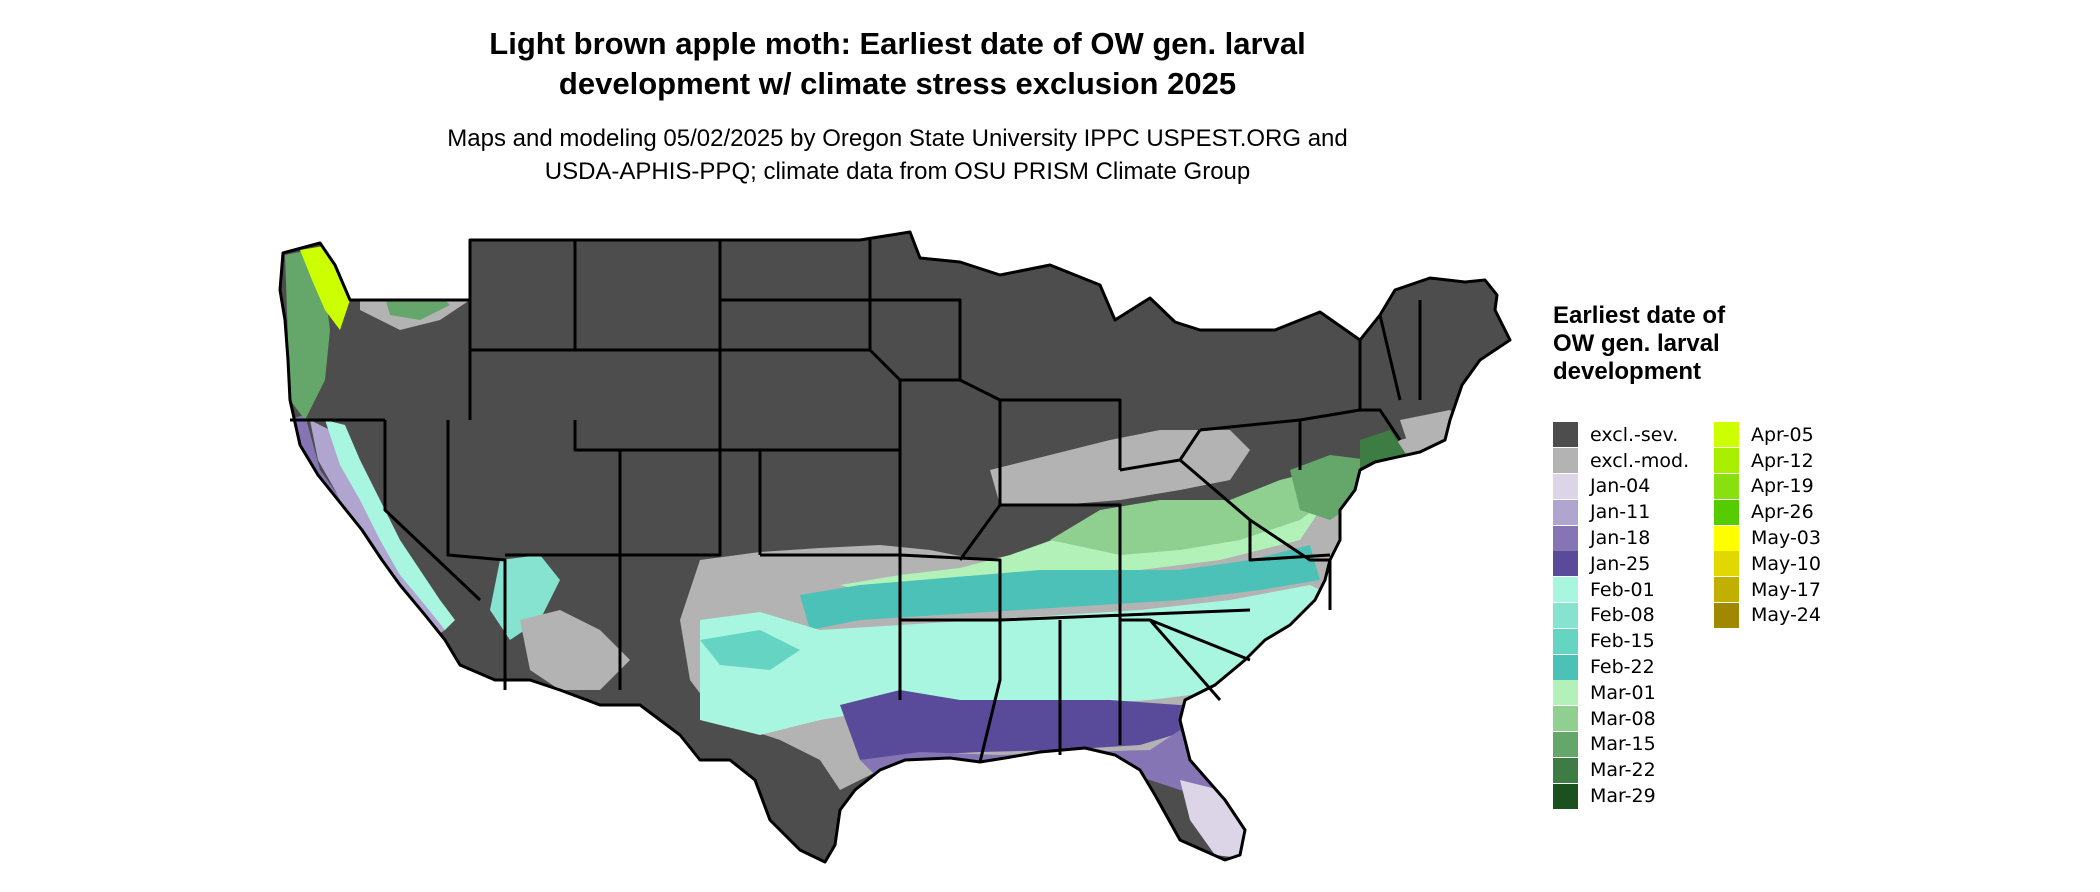 This screenshot has height=892, width=2100. I want to click on legend-item: Feb-15, so click(1621, 641).